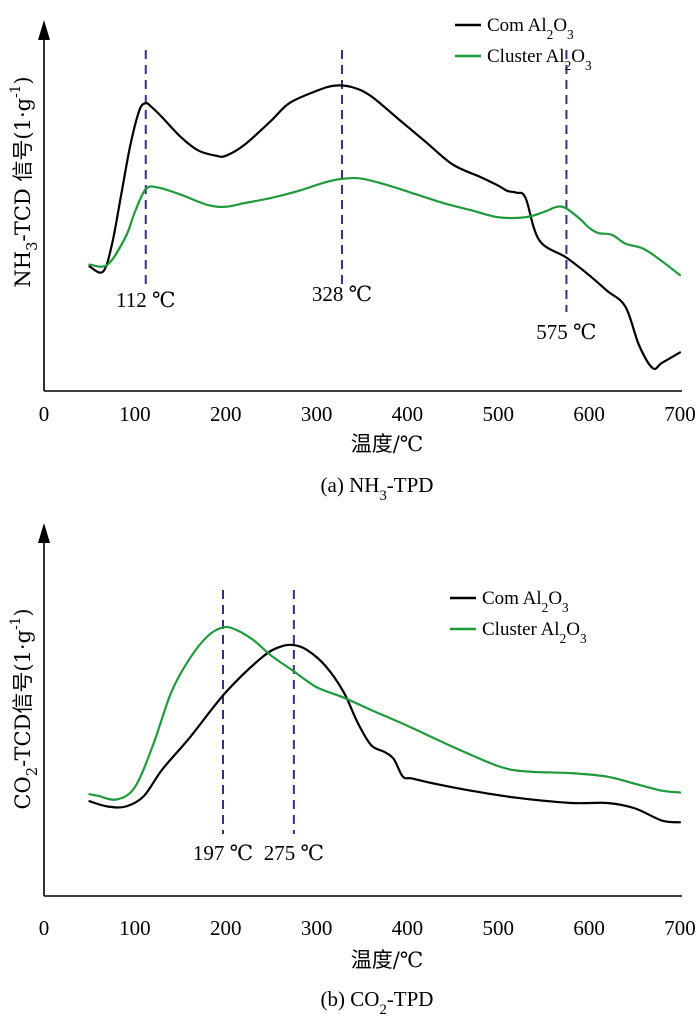 This screenshot has height=1033, width=700. I want to click on chart-caption: (a) NH3-TPD, so click(377, 488).